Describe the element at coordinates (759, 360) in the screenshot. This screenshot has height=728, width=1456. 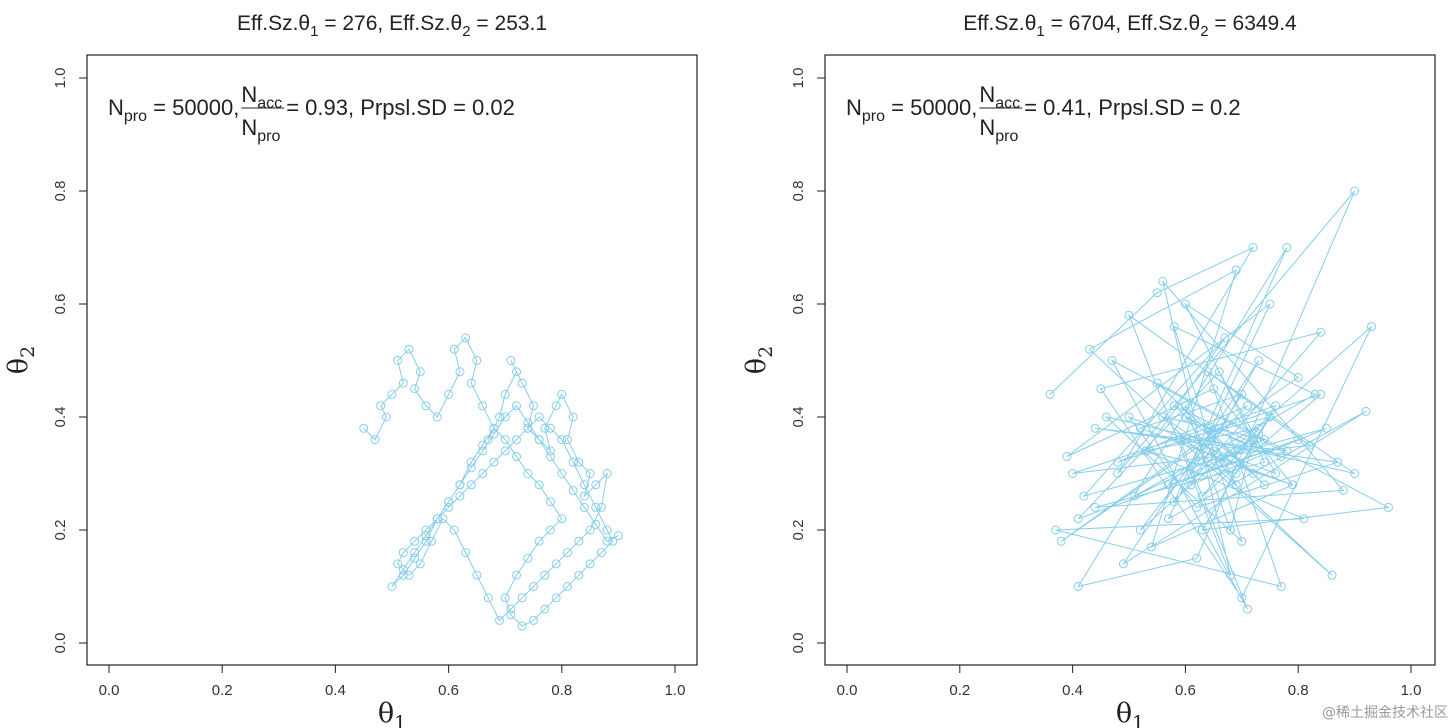
I see `y-axis-label: θ2` at that location.